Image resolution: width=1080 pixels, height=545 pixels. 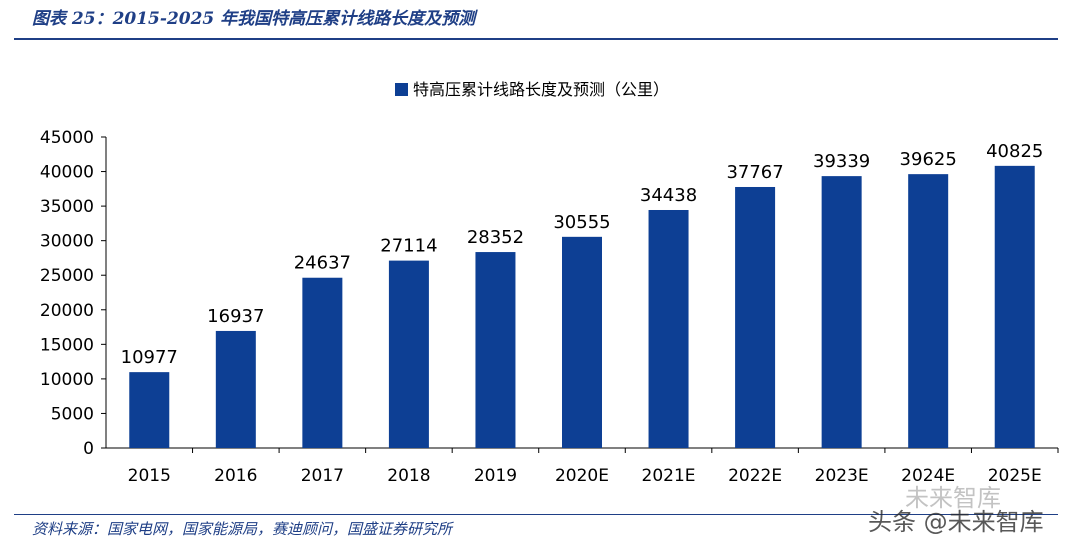 I want to click on figure-title: 图表 25：2015-2025 年我国特高压累计线路长度及预测, so click(x=254, y=19).